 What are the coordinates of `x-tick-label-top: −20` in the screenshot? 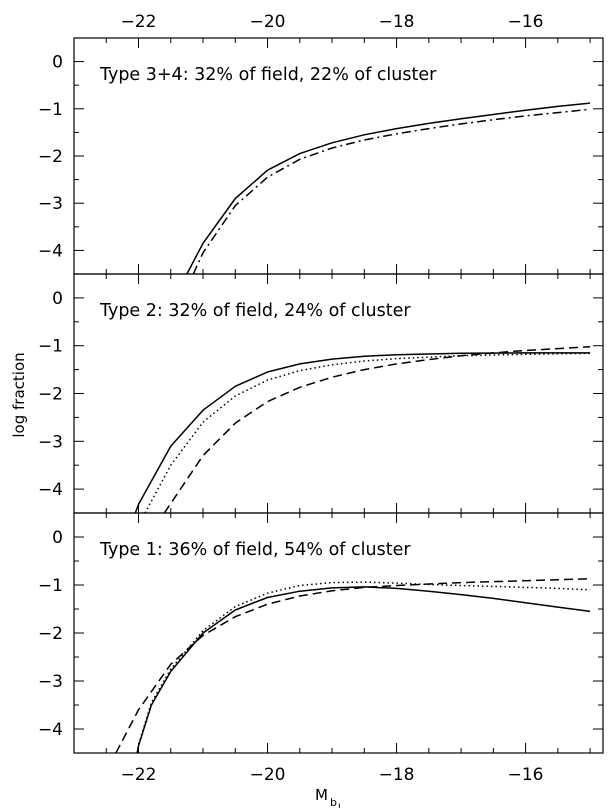 It's located at (268, 22).